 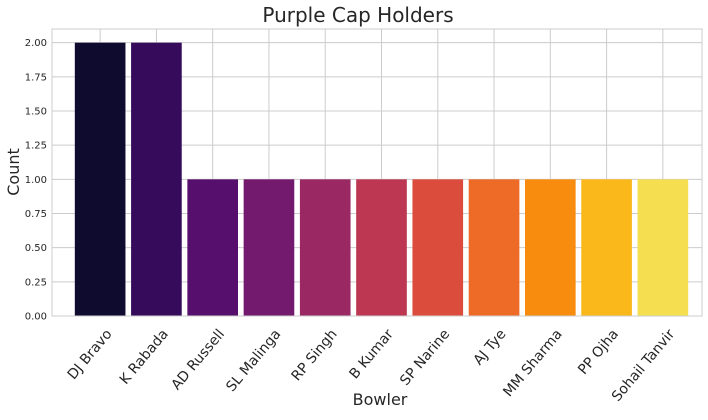 What do you see at coordinates (36, 112) in the screenshot?
I see `y-tick-label: 1.50` at bounding box center [36, 112].